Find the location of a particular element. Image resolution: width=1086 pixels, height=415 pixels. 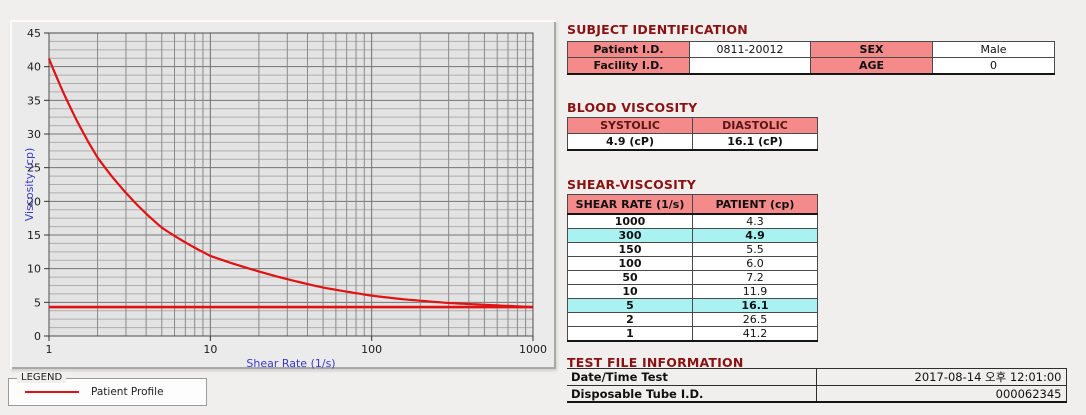

table-row: Disposable Tube I.D. 000062345 is located at coordinates (817, 394).